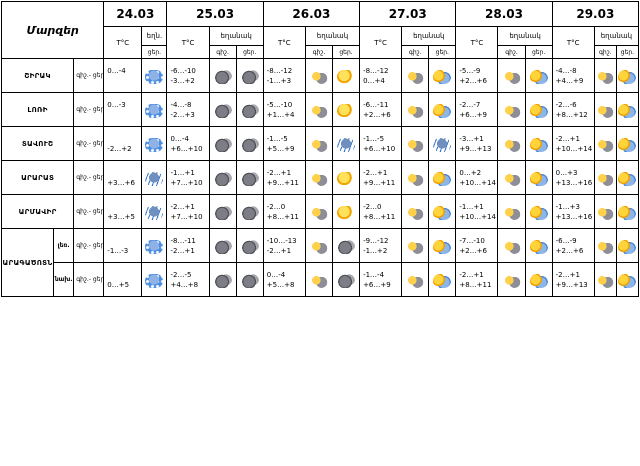  I want to click on night-temp: -8…-12, so click(376, 70).